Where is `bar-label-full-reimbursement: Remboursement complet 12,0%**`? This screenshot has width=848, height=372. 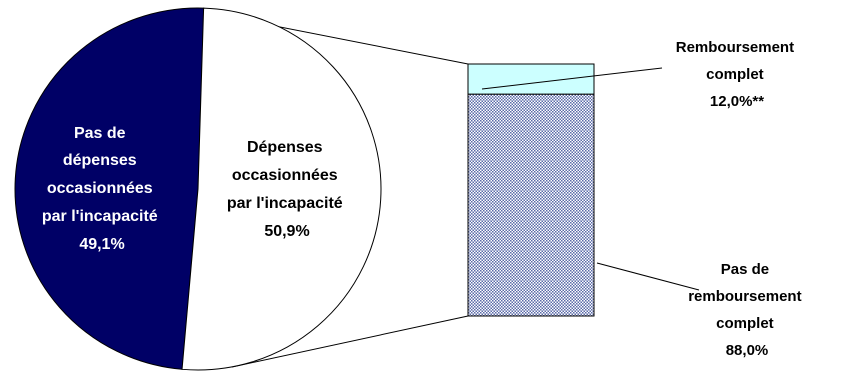 bar-label-full-reimbursement: Remboursement complet 12,0%** is located at coordinates (737, 74).